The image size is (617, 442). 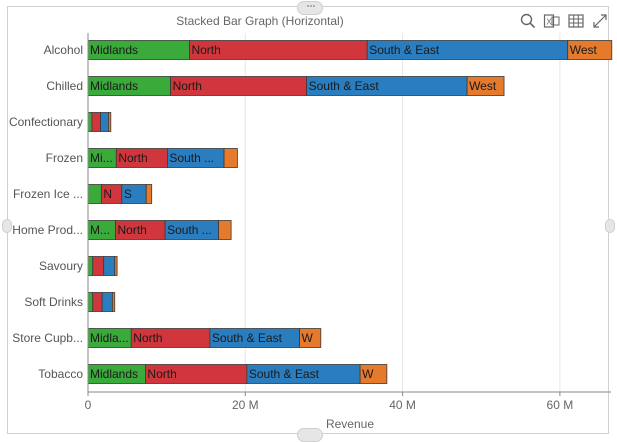 What do you see at coordinates (549, 22) in the screenshot?
I see `excel-icon-letter: X` at bounding box center [549, 22].